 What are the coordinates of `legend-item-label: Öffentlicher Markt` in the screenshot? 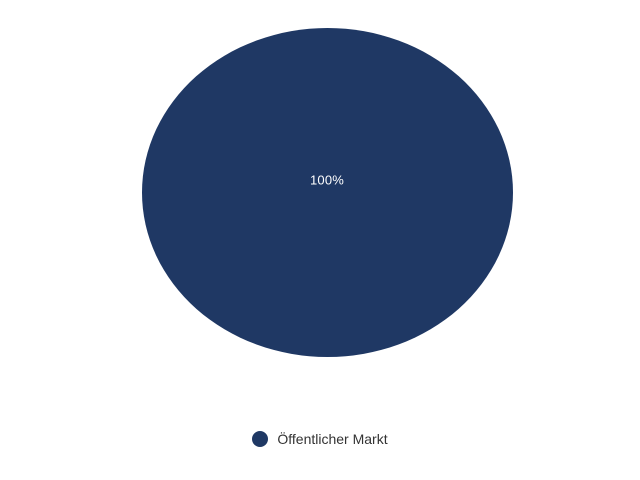 It's located at (332, 439).